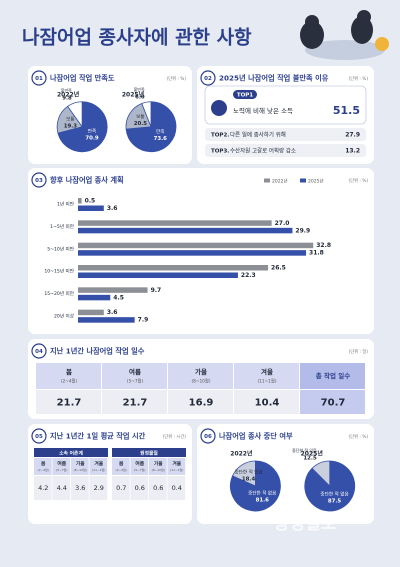  What do you see at coordinates (280, 180) in the screenshot?
I see `legend-label: 2022년` at bounding box center [280, 180].